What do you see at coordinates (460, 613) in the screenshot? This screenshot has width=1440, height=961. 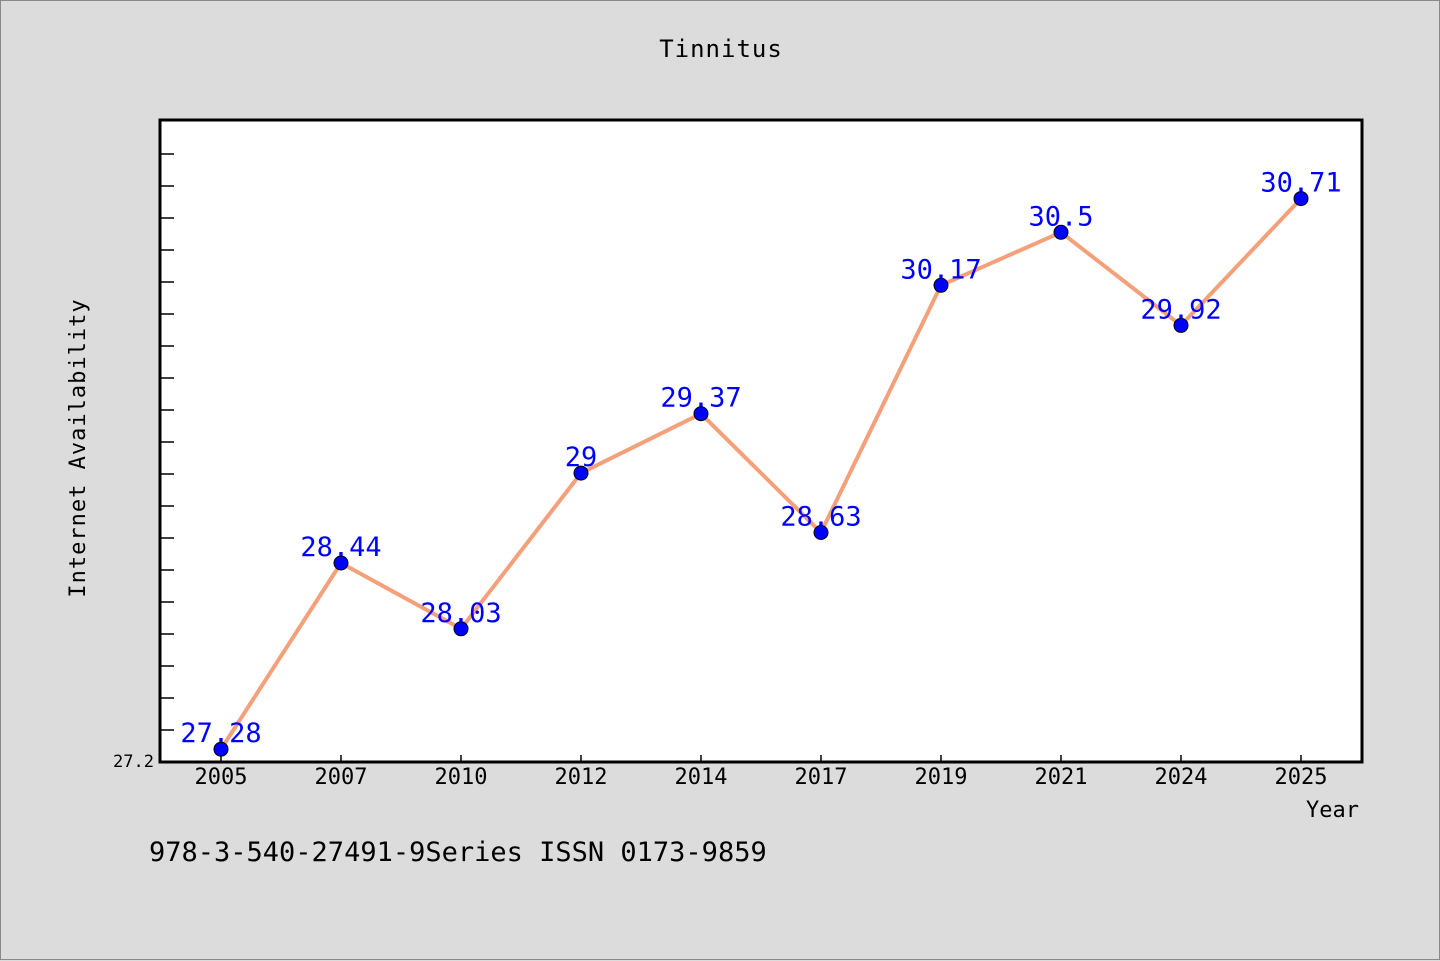 I see `data-label: 28.03` at bounding box center [460, 613].